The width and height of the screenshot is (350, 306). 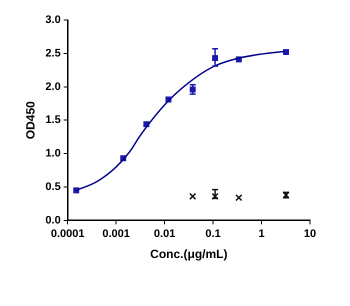 I want to click on y-tick-label: 2.0, so click(x=53, y=86).